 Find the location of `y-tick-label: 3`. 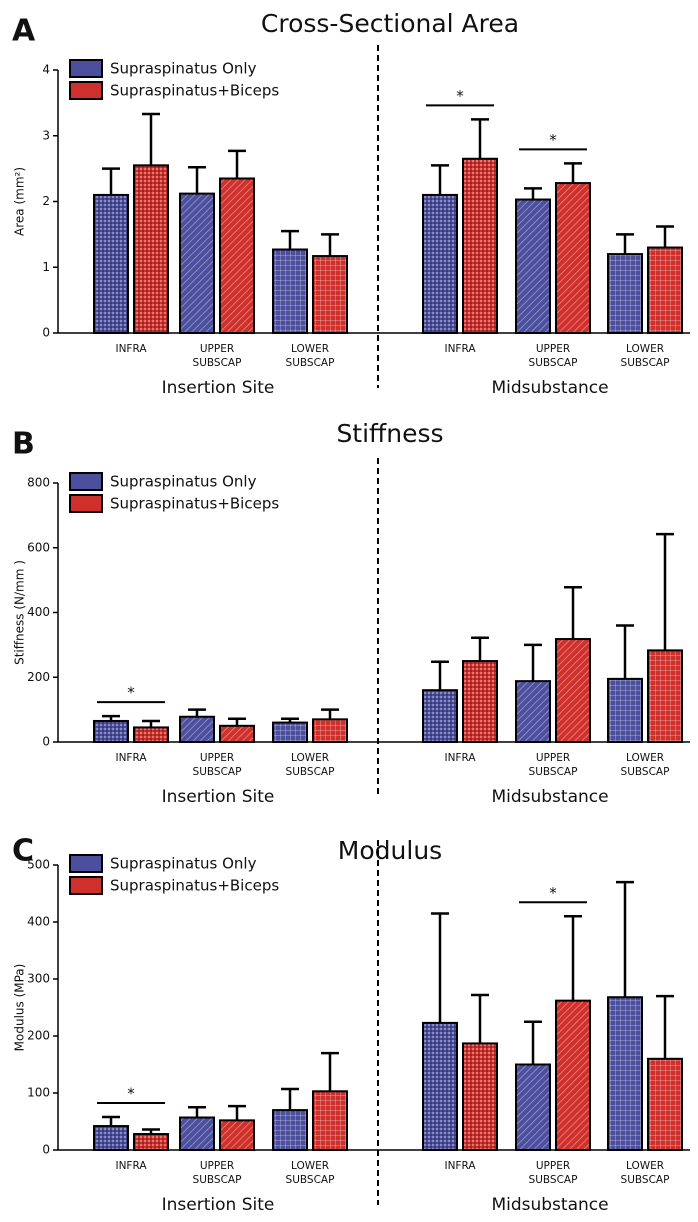

y-tick-label: 3 is located at coordinates (46, 135).